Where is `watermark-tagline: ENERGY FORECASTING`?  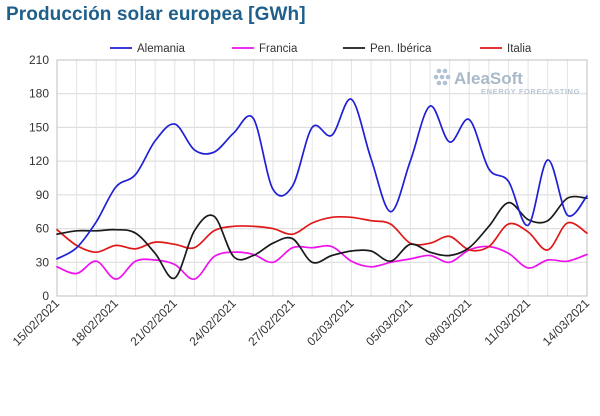 watermark-tagline: ENERGY FORECASTING is located at coordinates (530, 91).